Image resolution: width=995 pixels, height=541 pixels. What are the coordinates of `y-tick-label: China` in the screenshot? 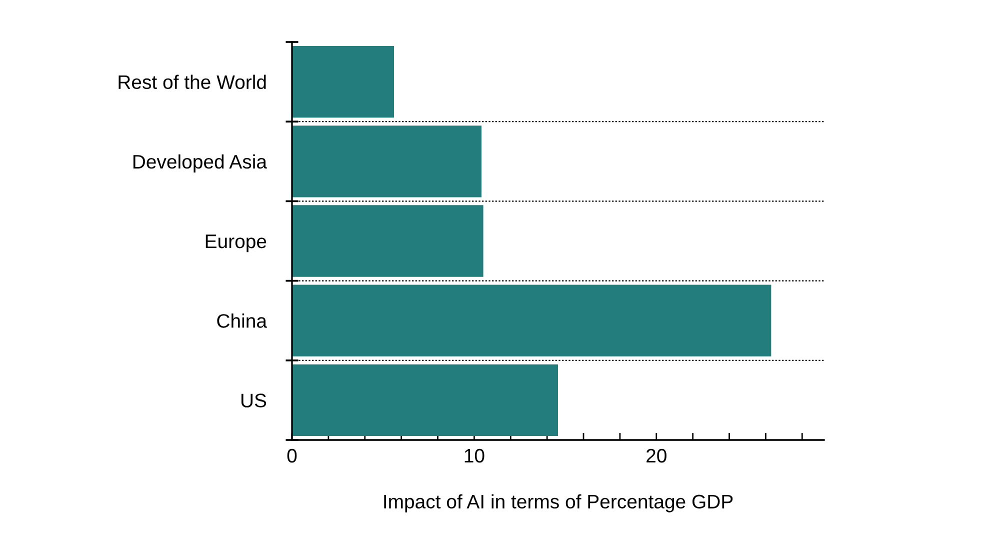 It's located at (242, 321).